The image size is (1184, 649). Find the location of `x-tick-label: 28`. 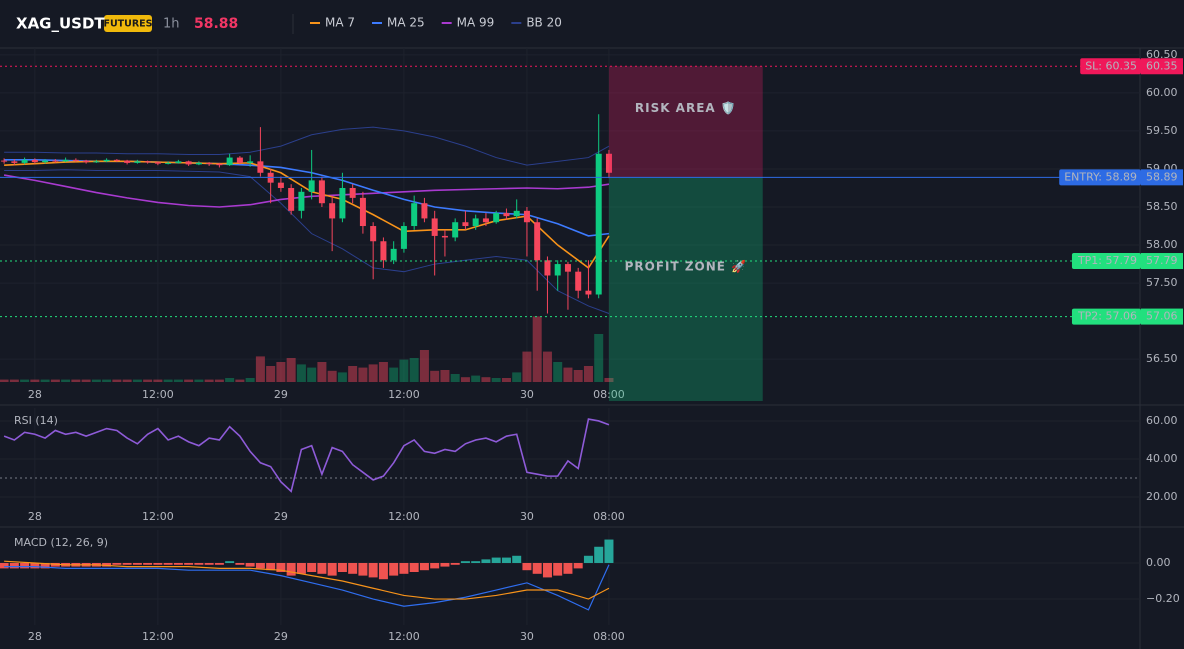

x-tick-label: 28 is located at coordinates (35, 516).